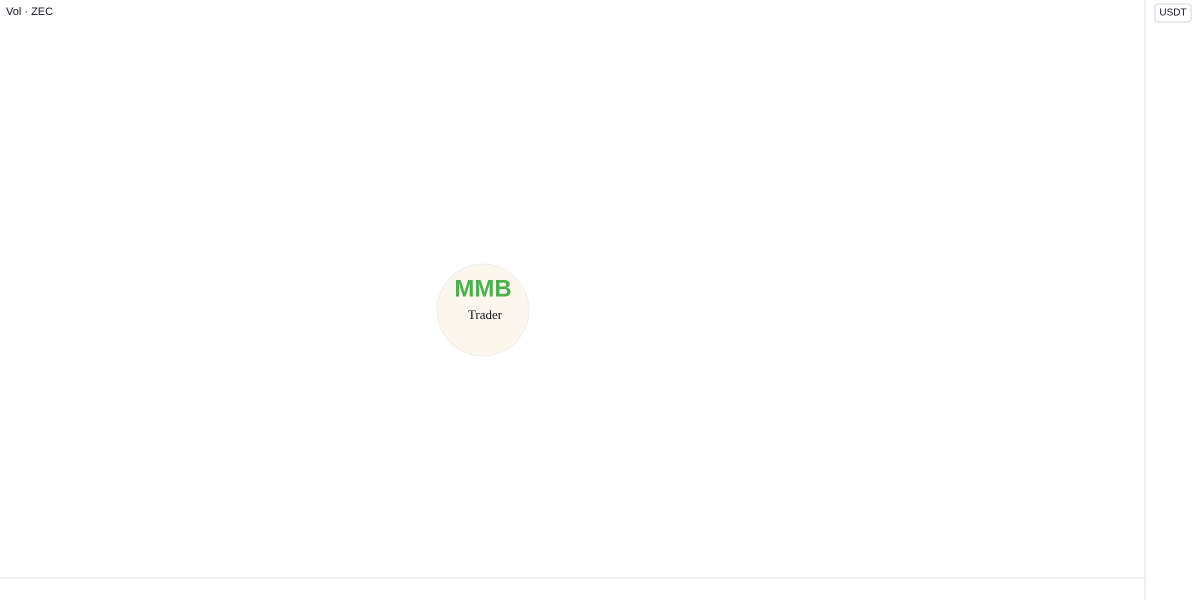  I want to click on currency: USDT, so click(1172, 13).